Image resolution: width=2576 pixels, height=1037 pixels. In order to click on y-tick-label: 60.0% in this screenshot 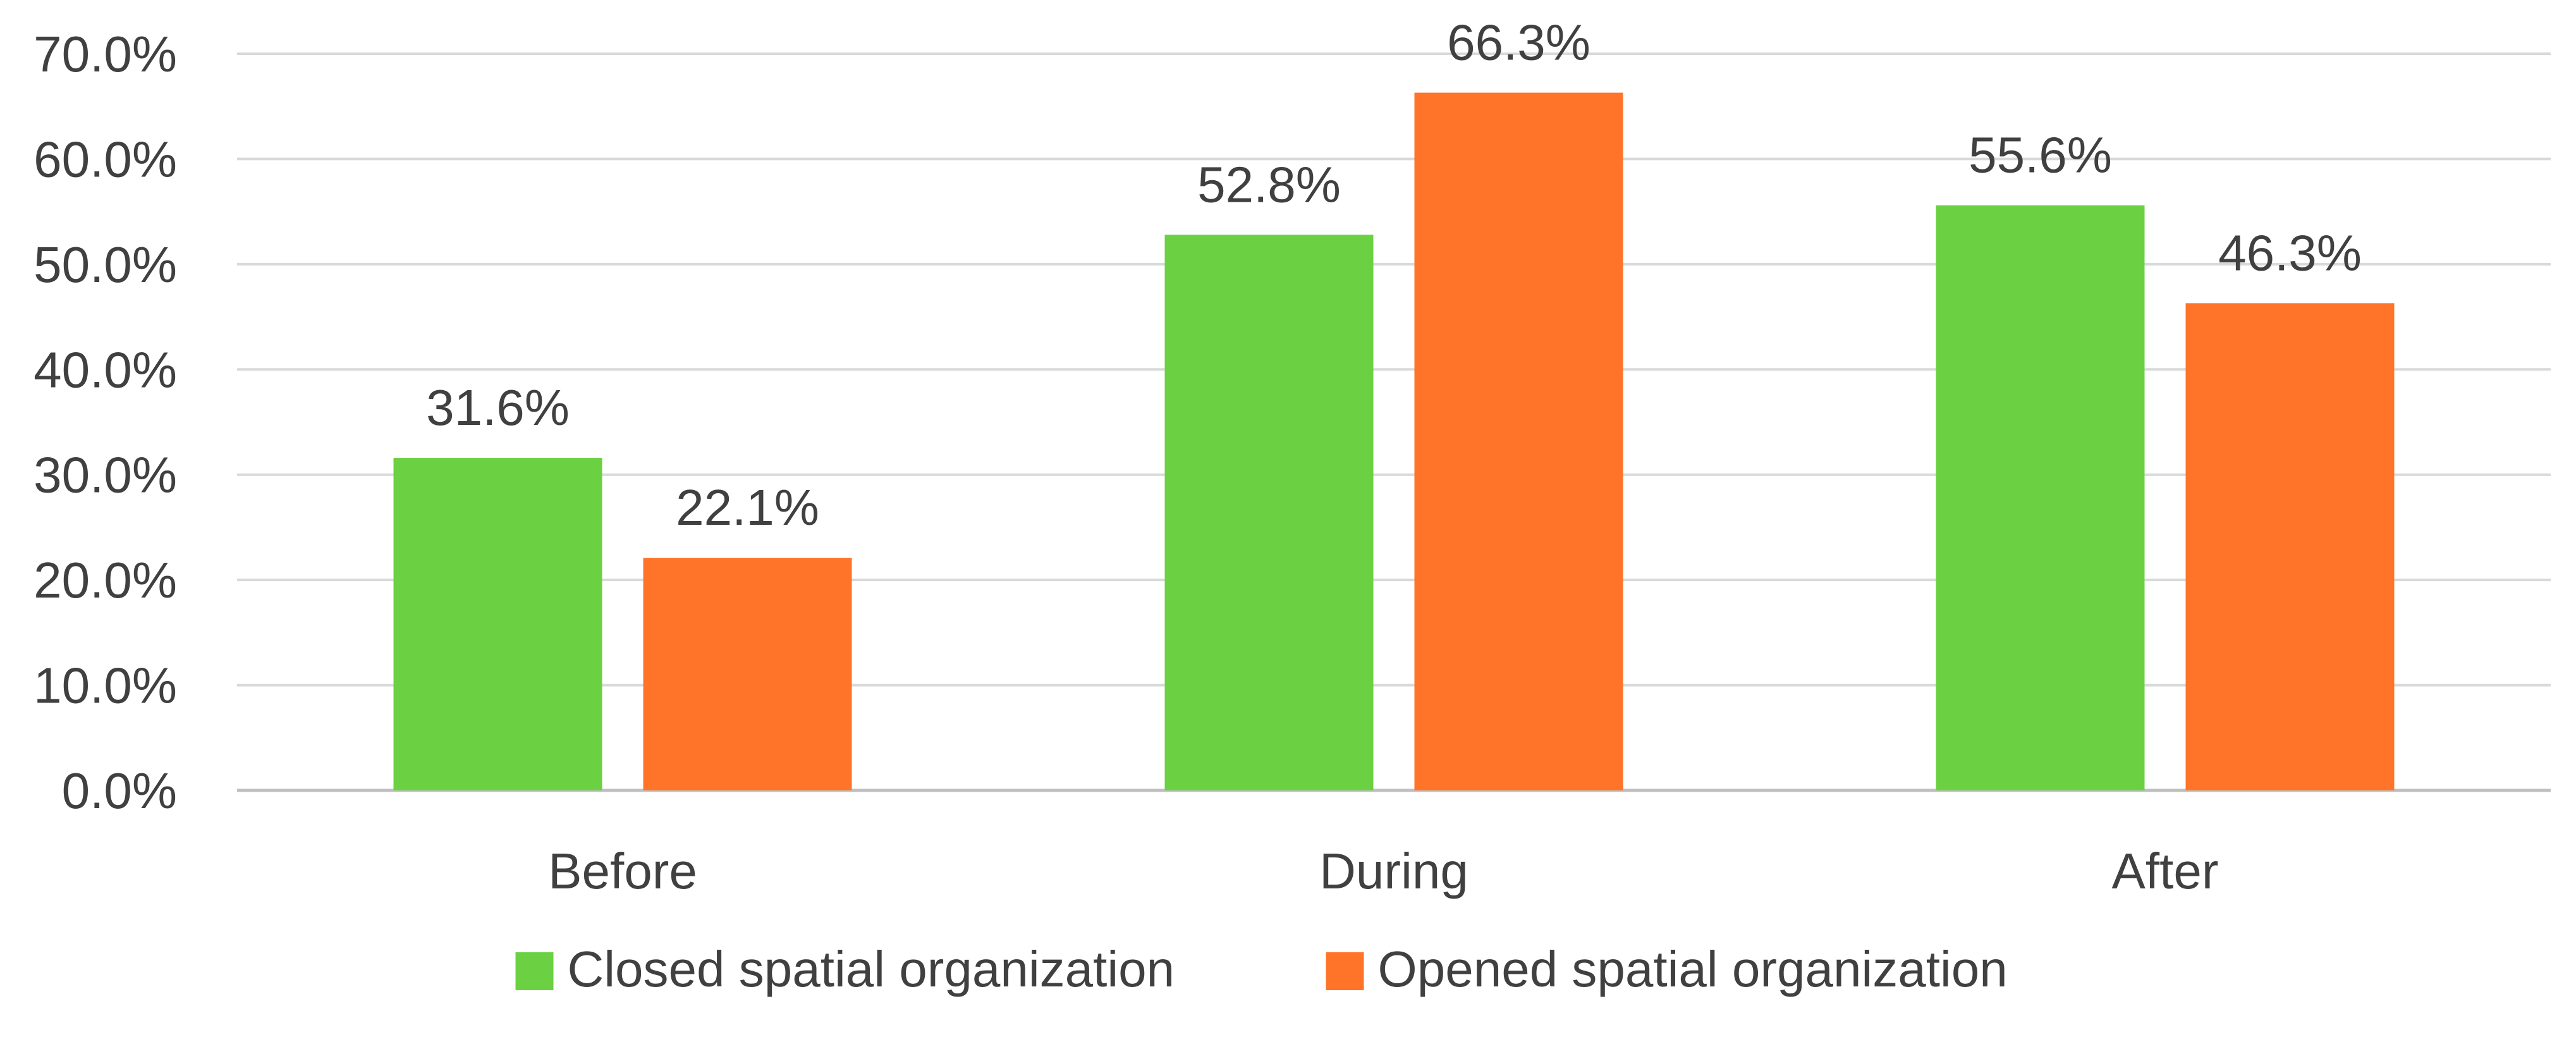, I will do `click(105, 159)`.